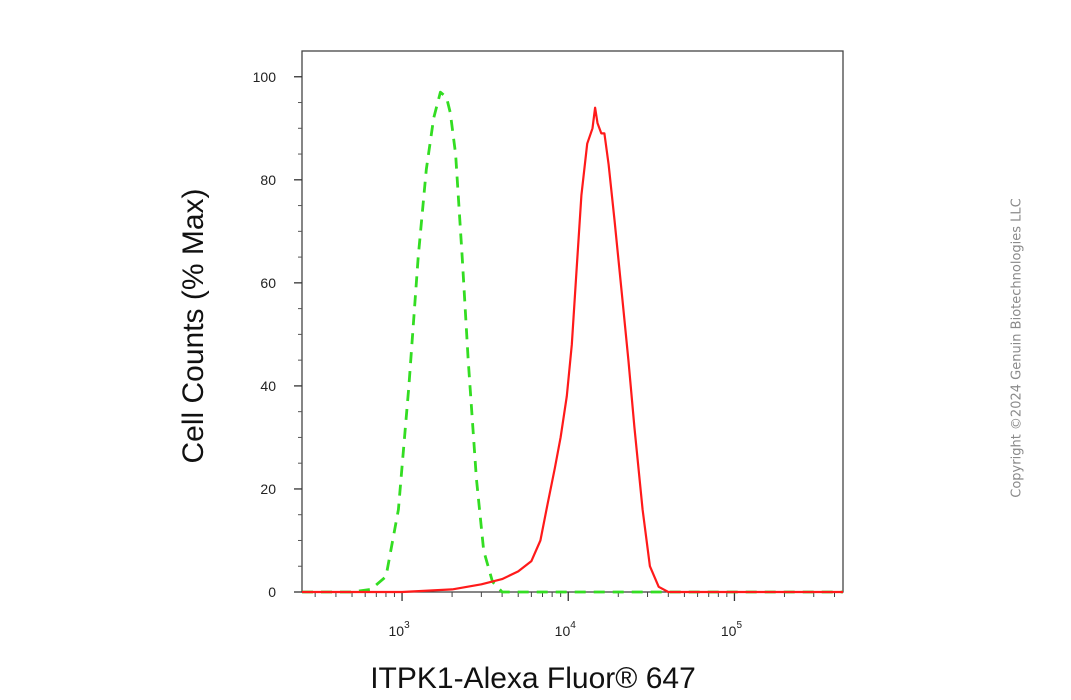  I want to click on x-tick-label: 10⁵, so click(732, 629).